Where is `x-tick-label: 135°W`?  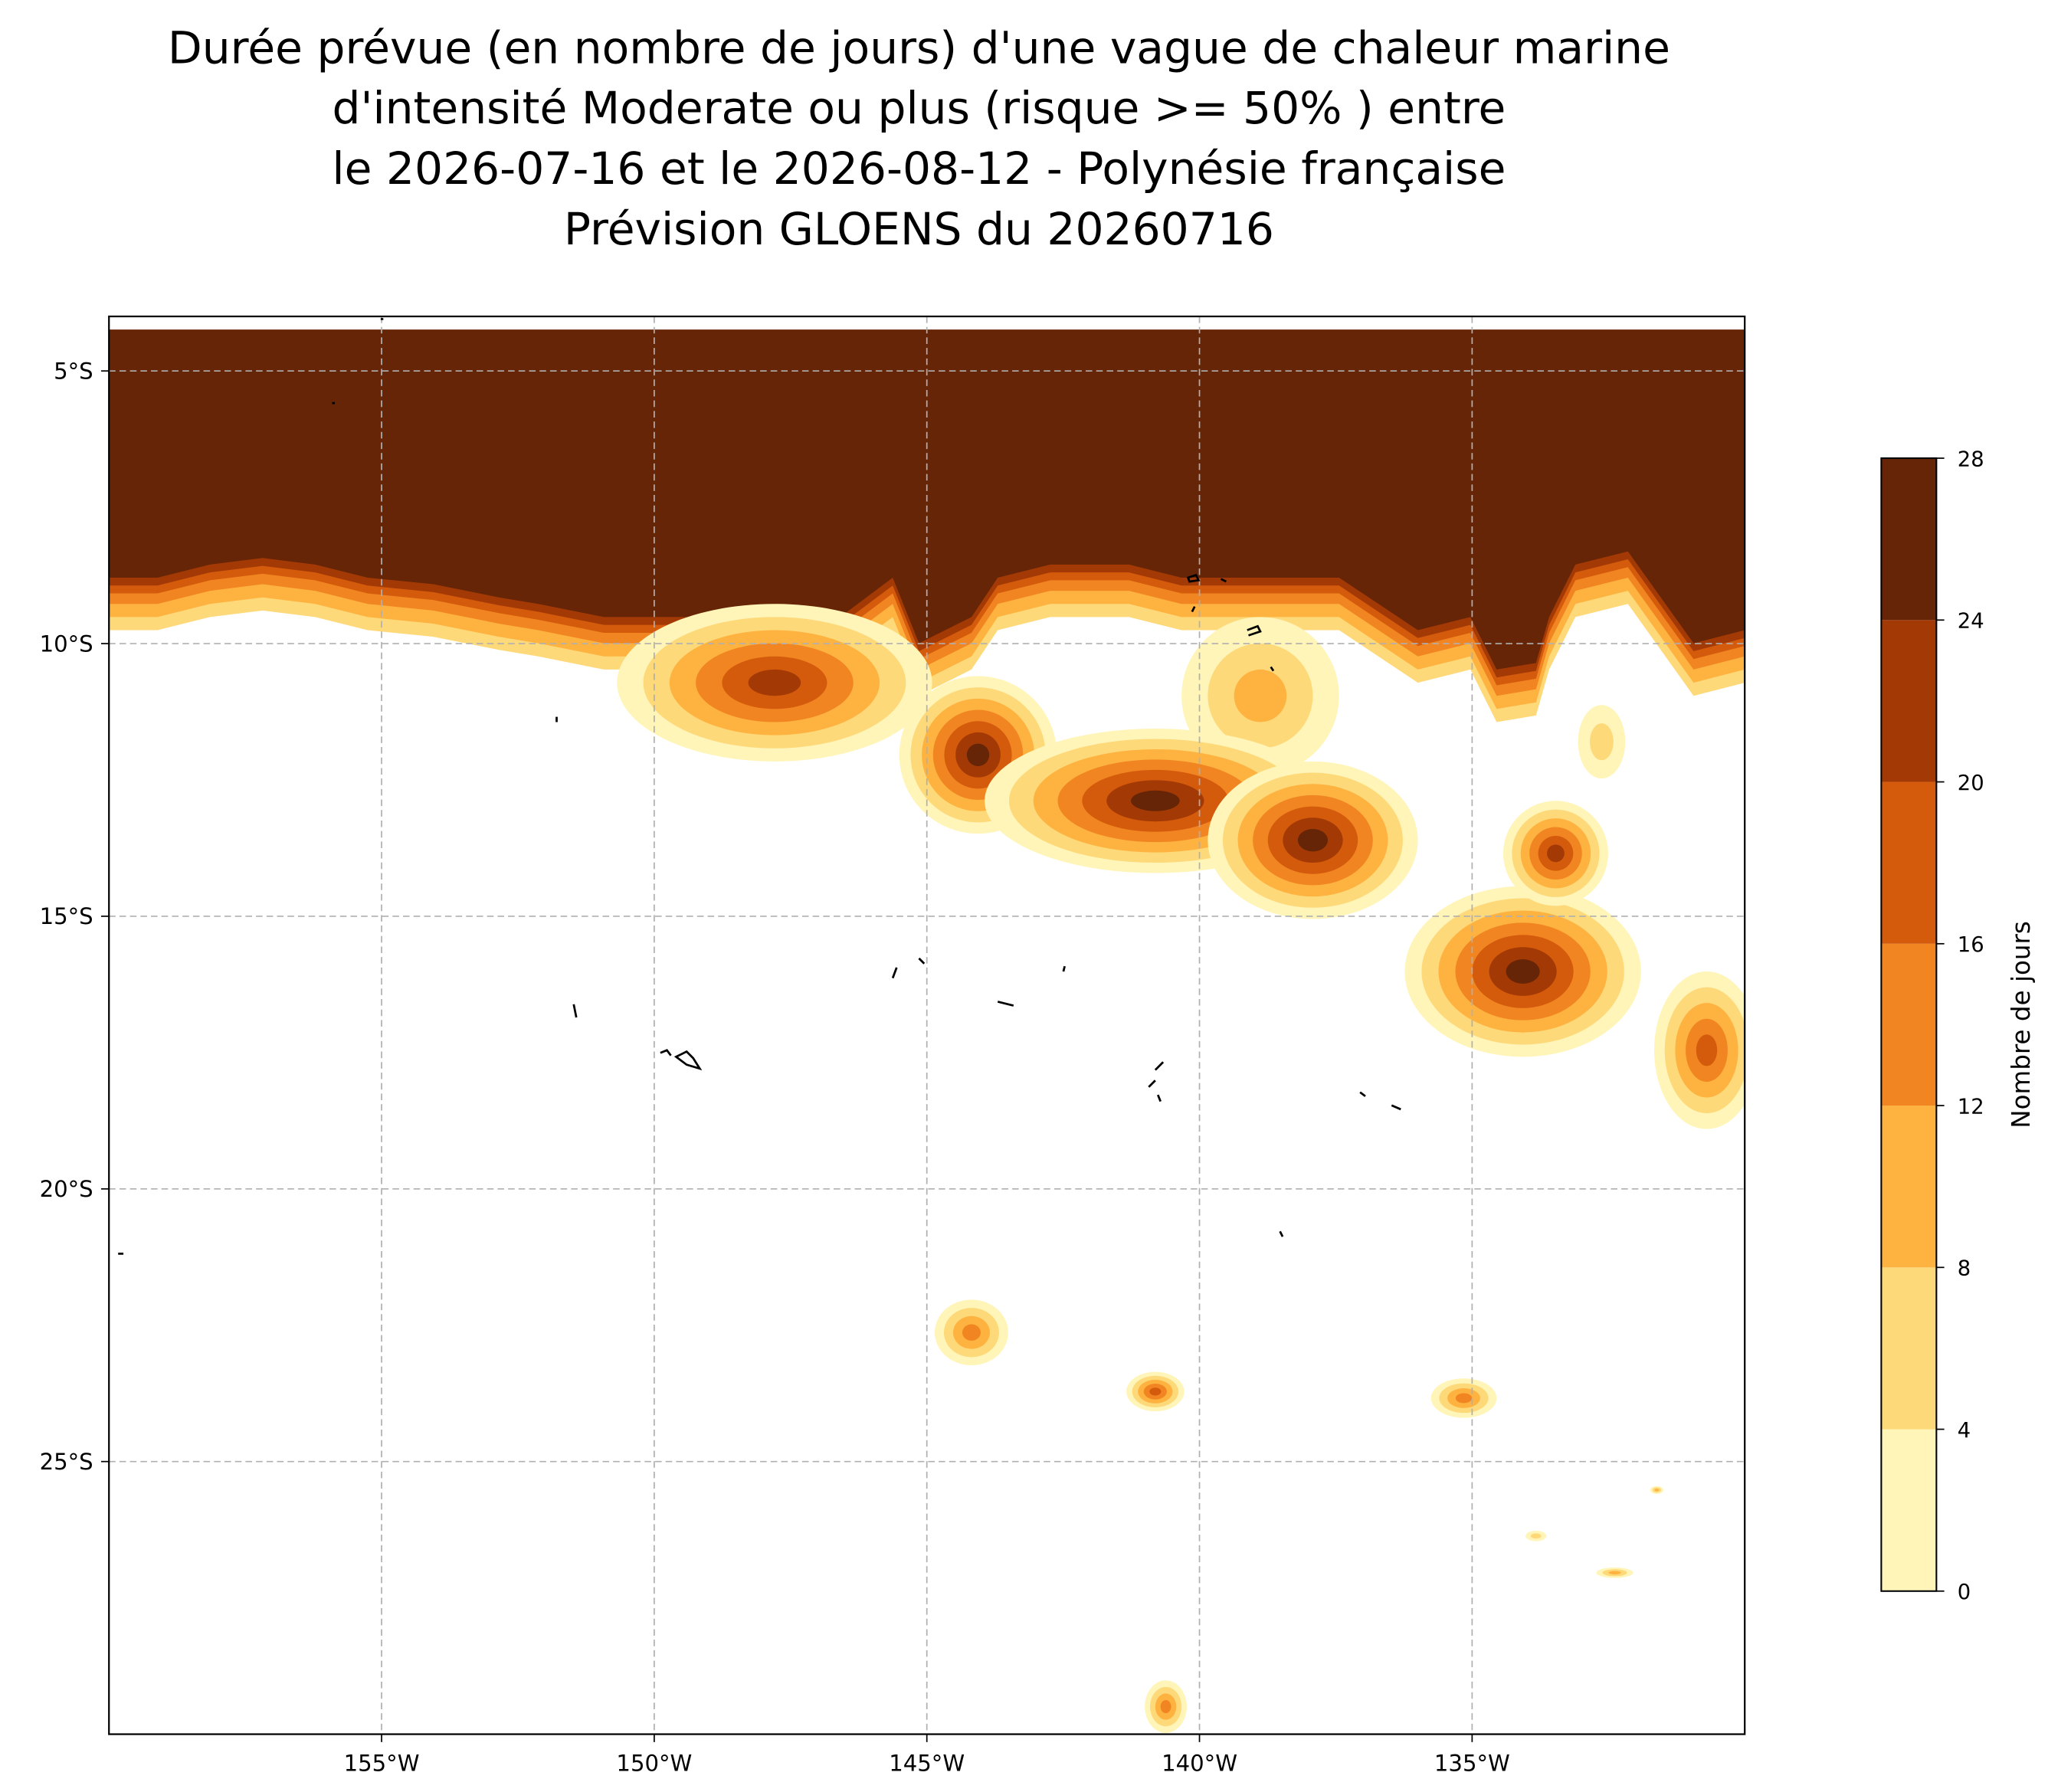
x-tick-label: 135°W is located at coordinates (1472, 1764).